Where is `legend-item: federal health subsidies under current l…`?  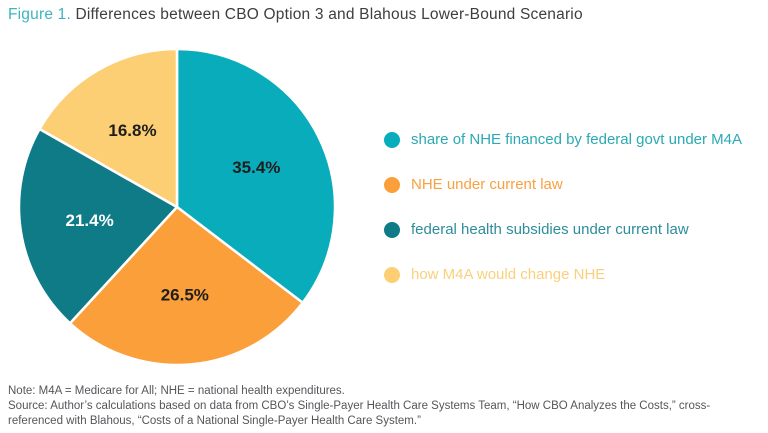
legend-item: federal health subsidies under current l… is located at coordinates (563, 229).